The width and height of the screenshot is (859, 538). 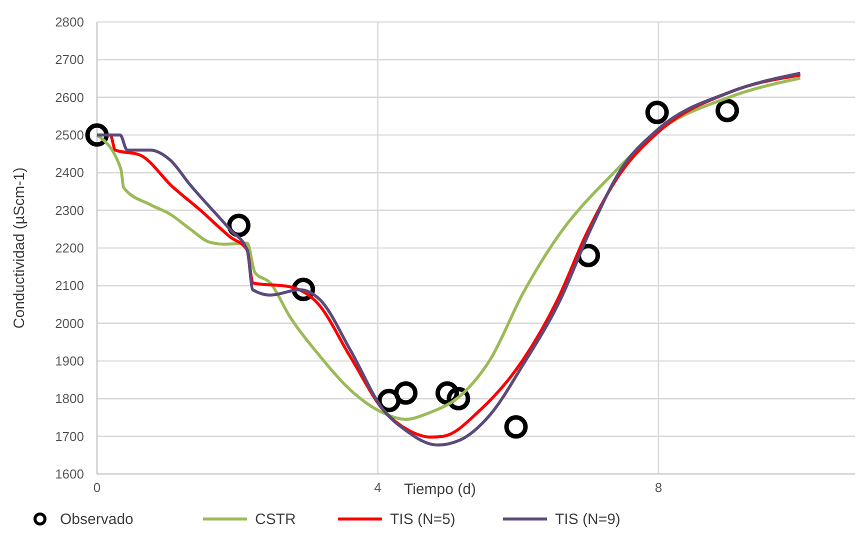 I want to click on y-tick-label: 1800, so click(x=69, y=398).